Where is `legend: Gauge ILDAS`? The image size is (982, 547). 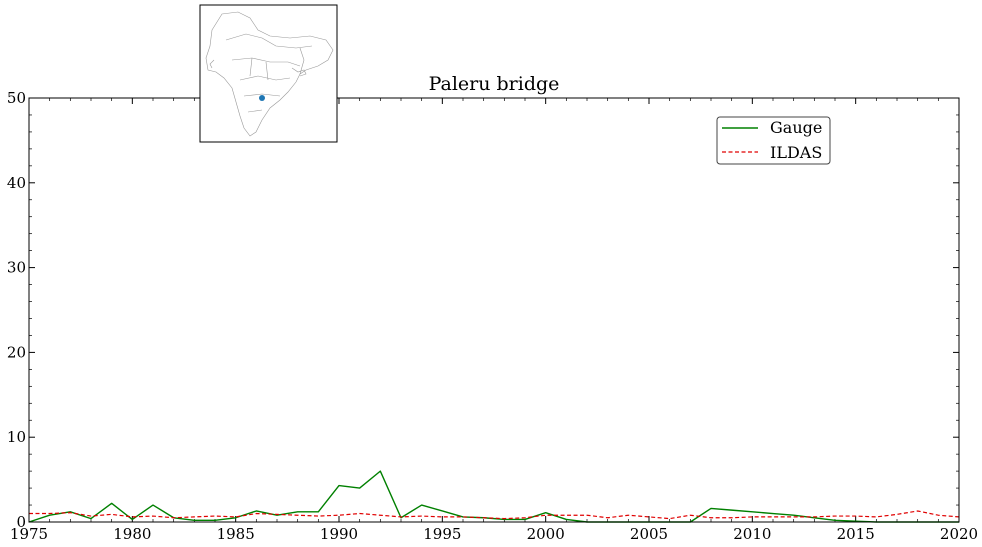 legend: Gauge ILDAS is located at coordinates (773, 140).